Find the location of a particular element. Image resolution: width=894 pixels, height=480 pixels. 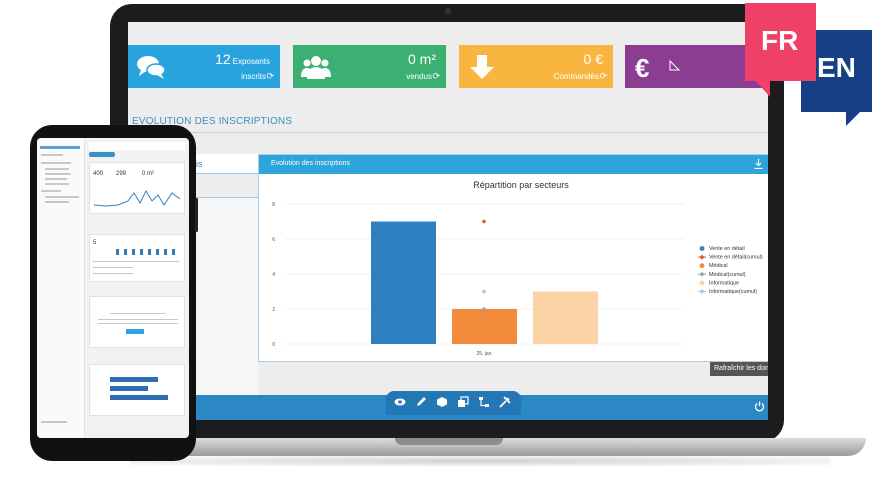

phone-summary-card: 5 is located at coordinates (137, 258).